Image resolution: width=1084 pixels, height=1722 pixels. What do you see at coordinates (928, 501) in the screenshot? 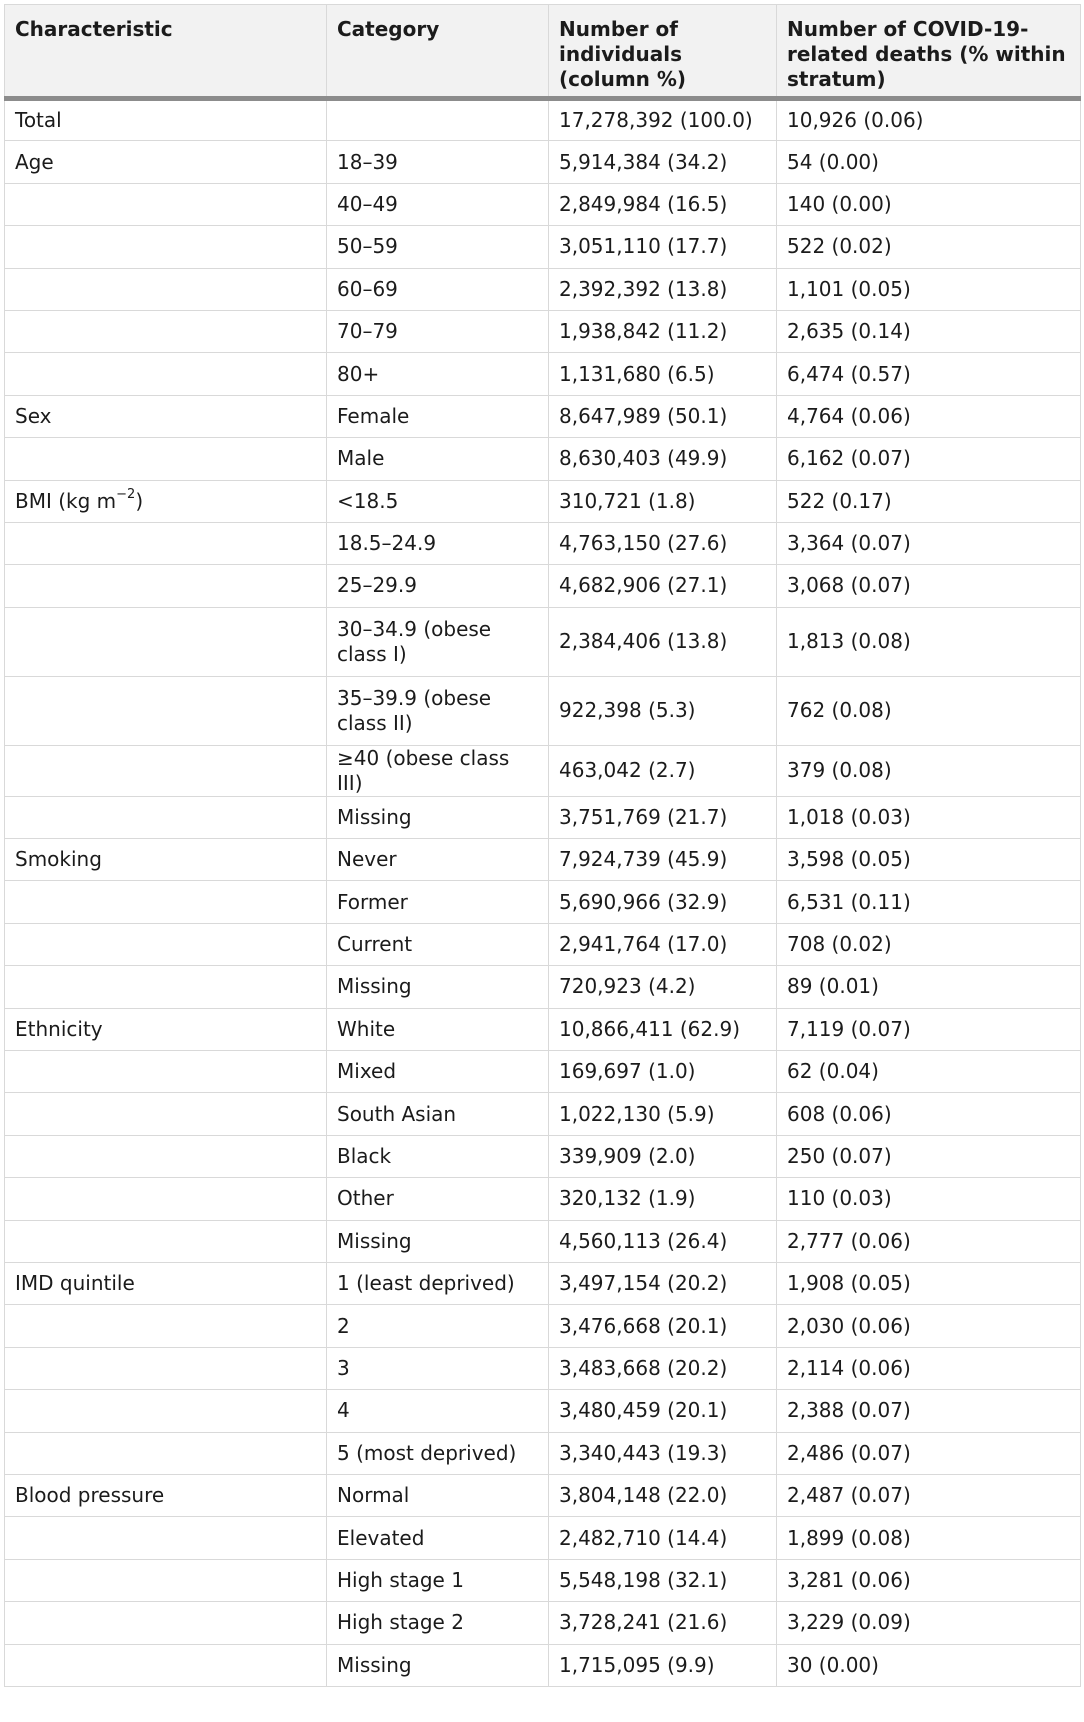
I see `cell-deaths: 522 (0.17)` at bounding box center [928, 501].